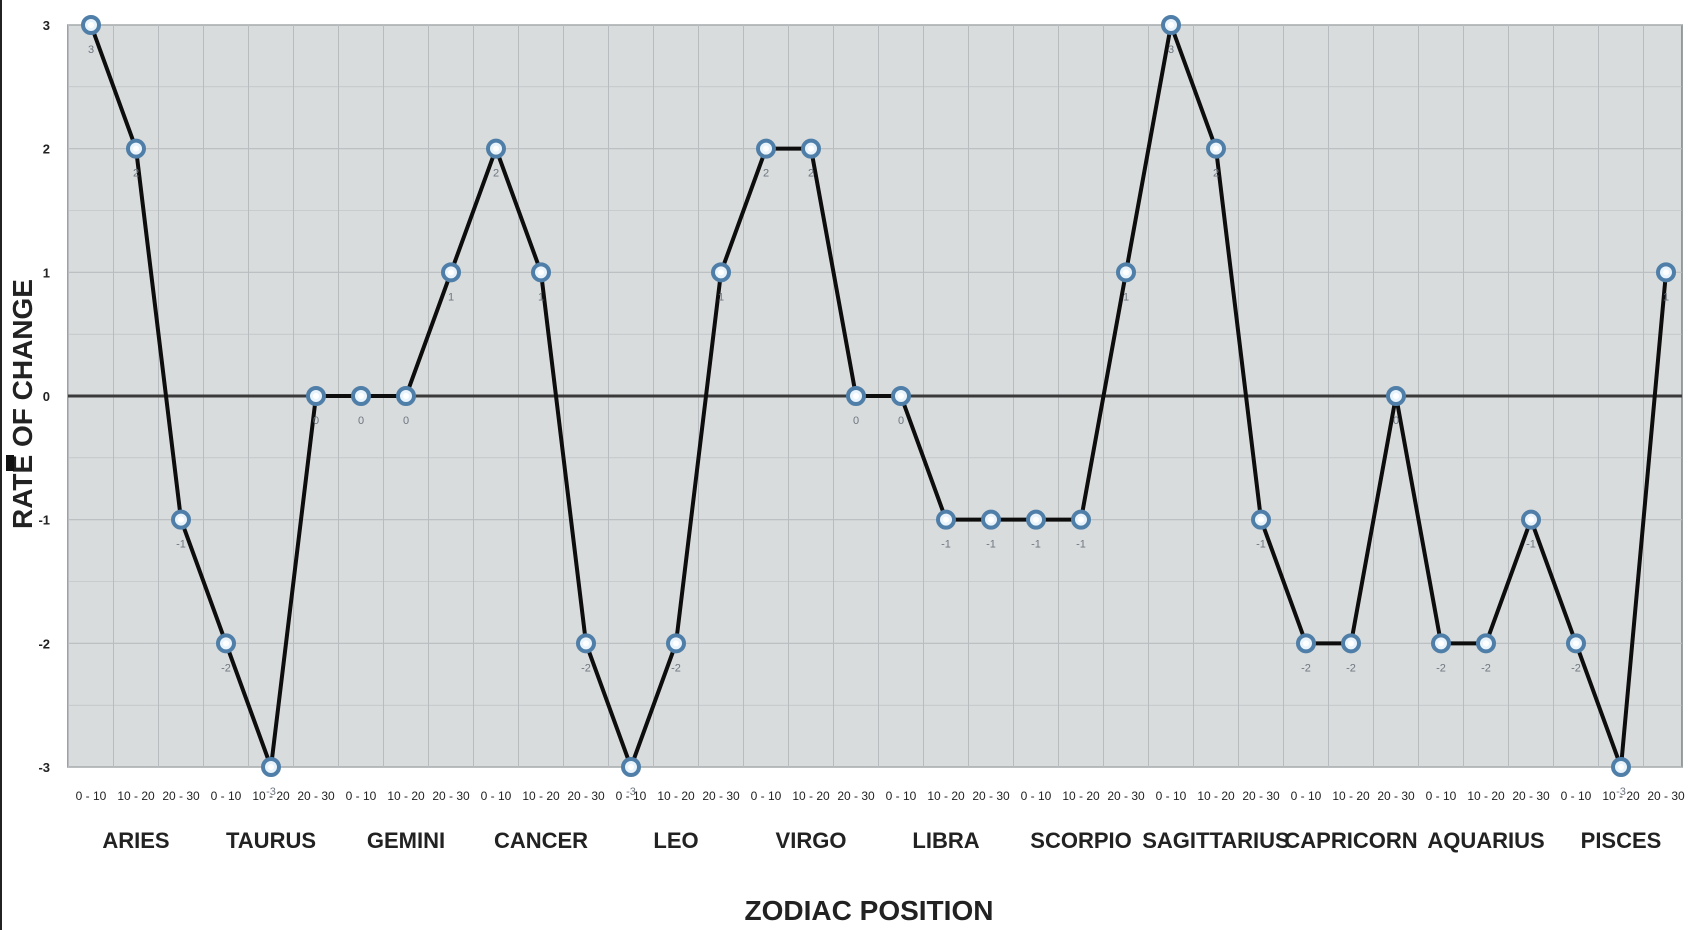  What do you see at coordinates (10, 463) in the screenshot?
I see `y-axis-marker` at bounding box center [10, 463].